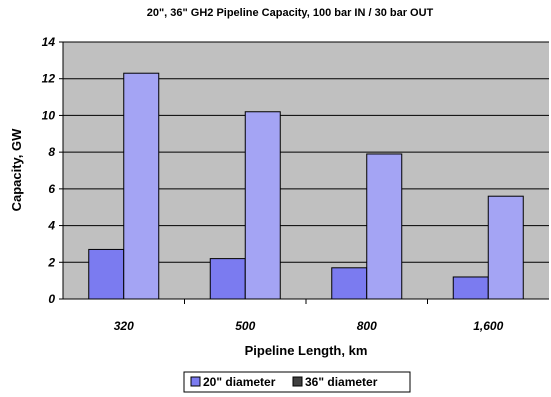 Image resolution: width=551 pixels, height=397 pixels. What do you see at coordinates (49, 79) in the screenshot?
I see `y-tick-label: 12` at bounding box center [49, 79].